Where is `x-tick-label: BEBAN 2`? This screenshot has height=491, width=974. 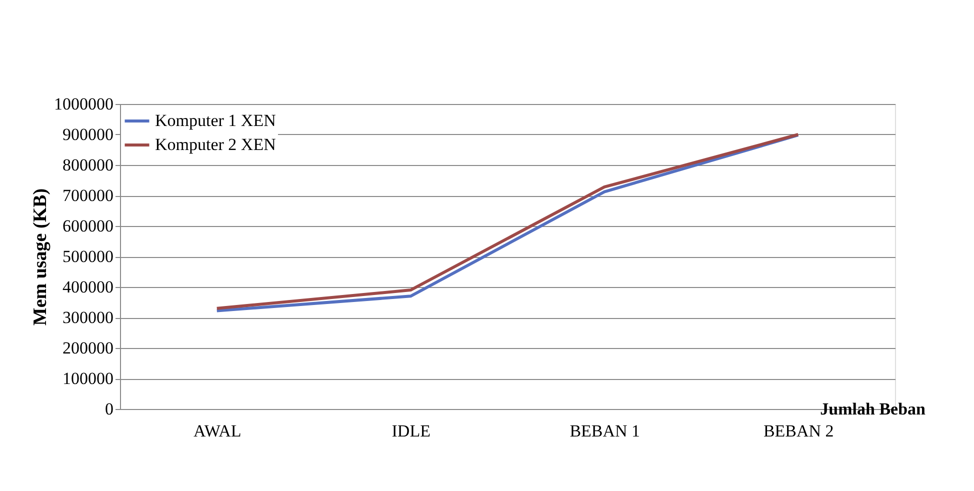
x-tick-label: BEBAN 2 is located at coordinates (798, 431).